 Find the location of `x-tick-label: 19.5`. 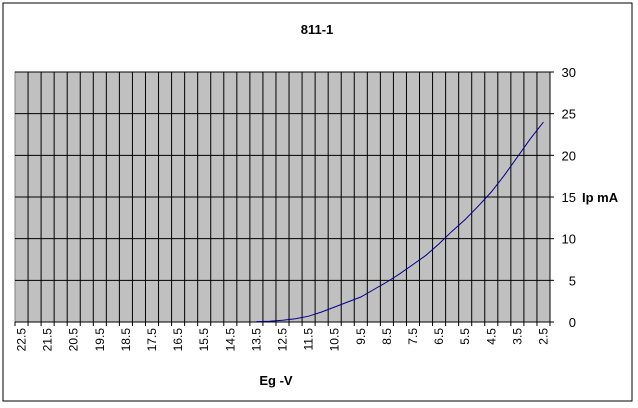

x-tick-label: 19.5 is located at coordinates (100, 340).